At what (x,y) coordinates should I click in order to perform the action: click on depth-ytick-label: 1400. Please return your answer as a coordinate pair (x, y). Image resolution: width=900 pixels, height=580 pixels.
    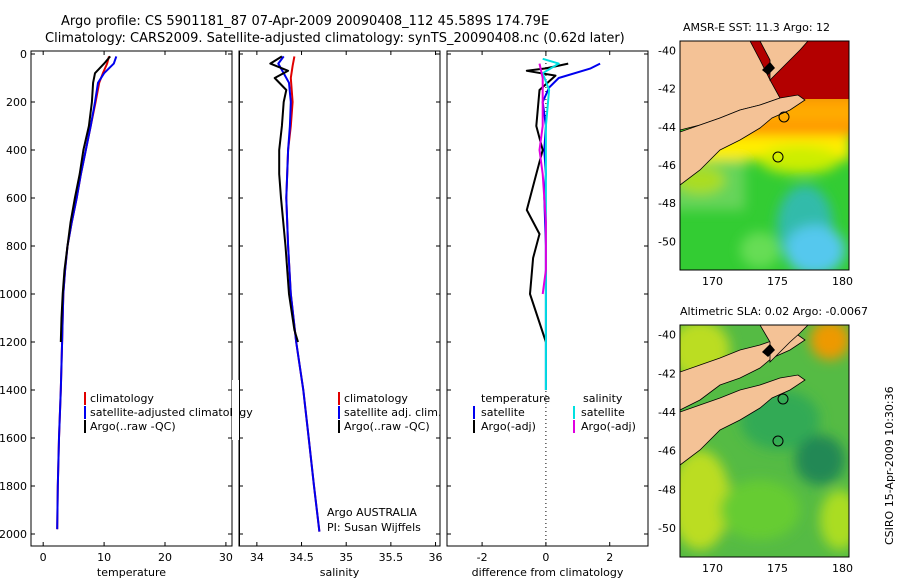
    Looking at the image, I should click on (13, 390).